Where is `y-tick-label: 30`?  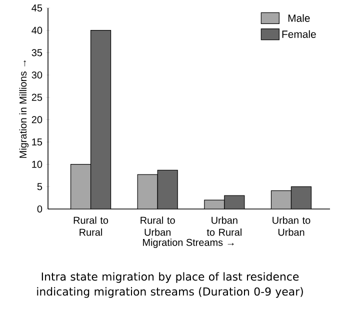 y-tick-label: 30 is located at coordinates (37, 75).